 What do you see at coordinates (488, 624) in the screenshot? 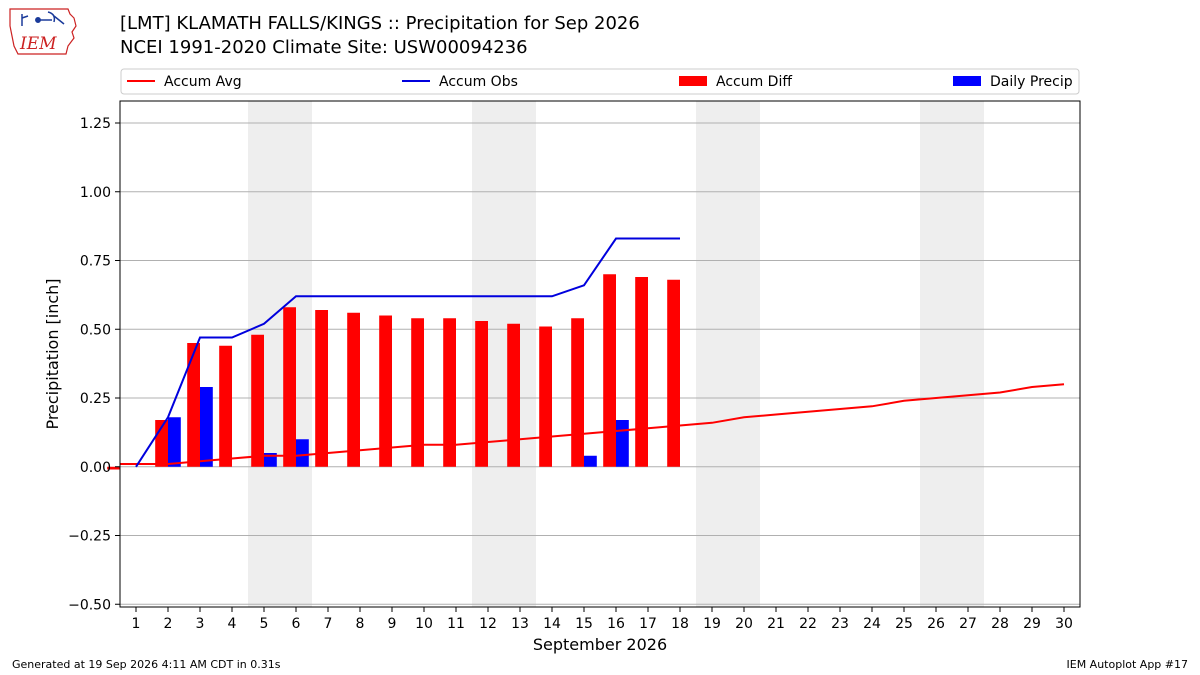
I see `x-tick-label: 12` at bounding box center [488, 624].